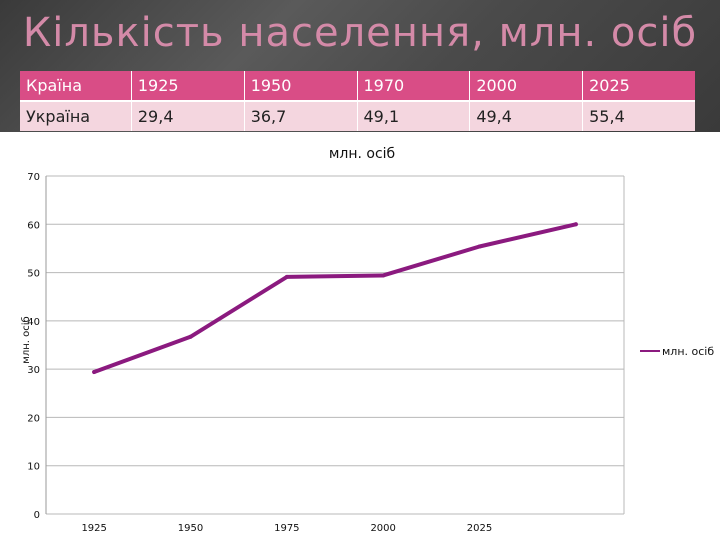 The image size is (720, 540). I want to click on y-tick-label: 60, so click(33, 225).